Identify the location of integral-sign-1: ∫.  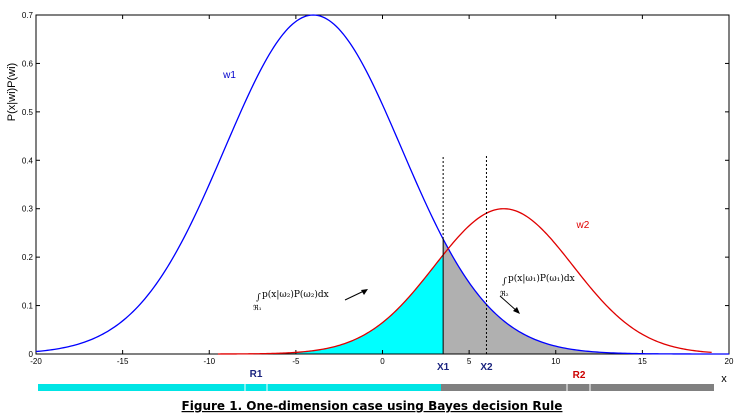
(258, 298).